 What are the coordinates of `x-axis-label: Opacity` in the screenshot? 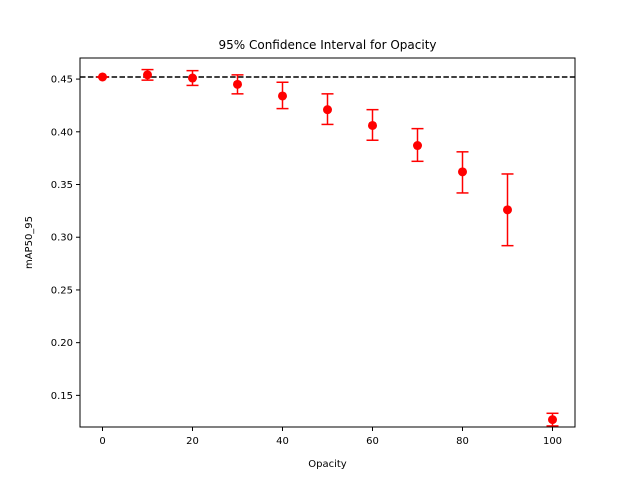 It's located at (327, 464).